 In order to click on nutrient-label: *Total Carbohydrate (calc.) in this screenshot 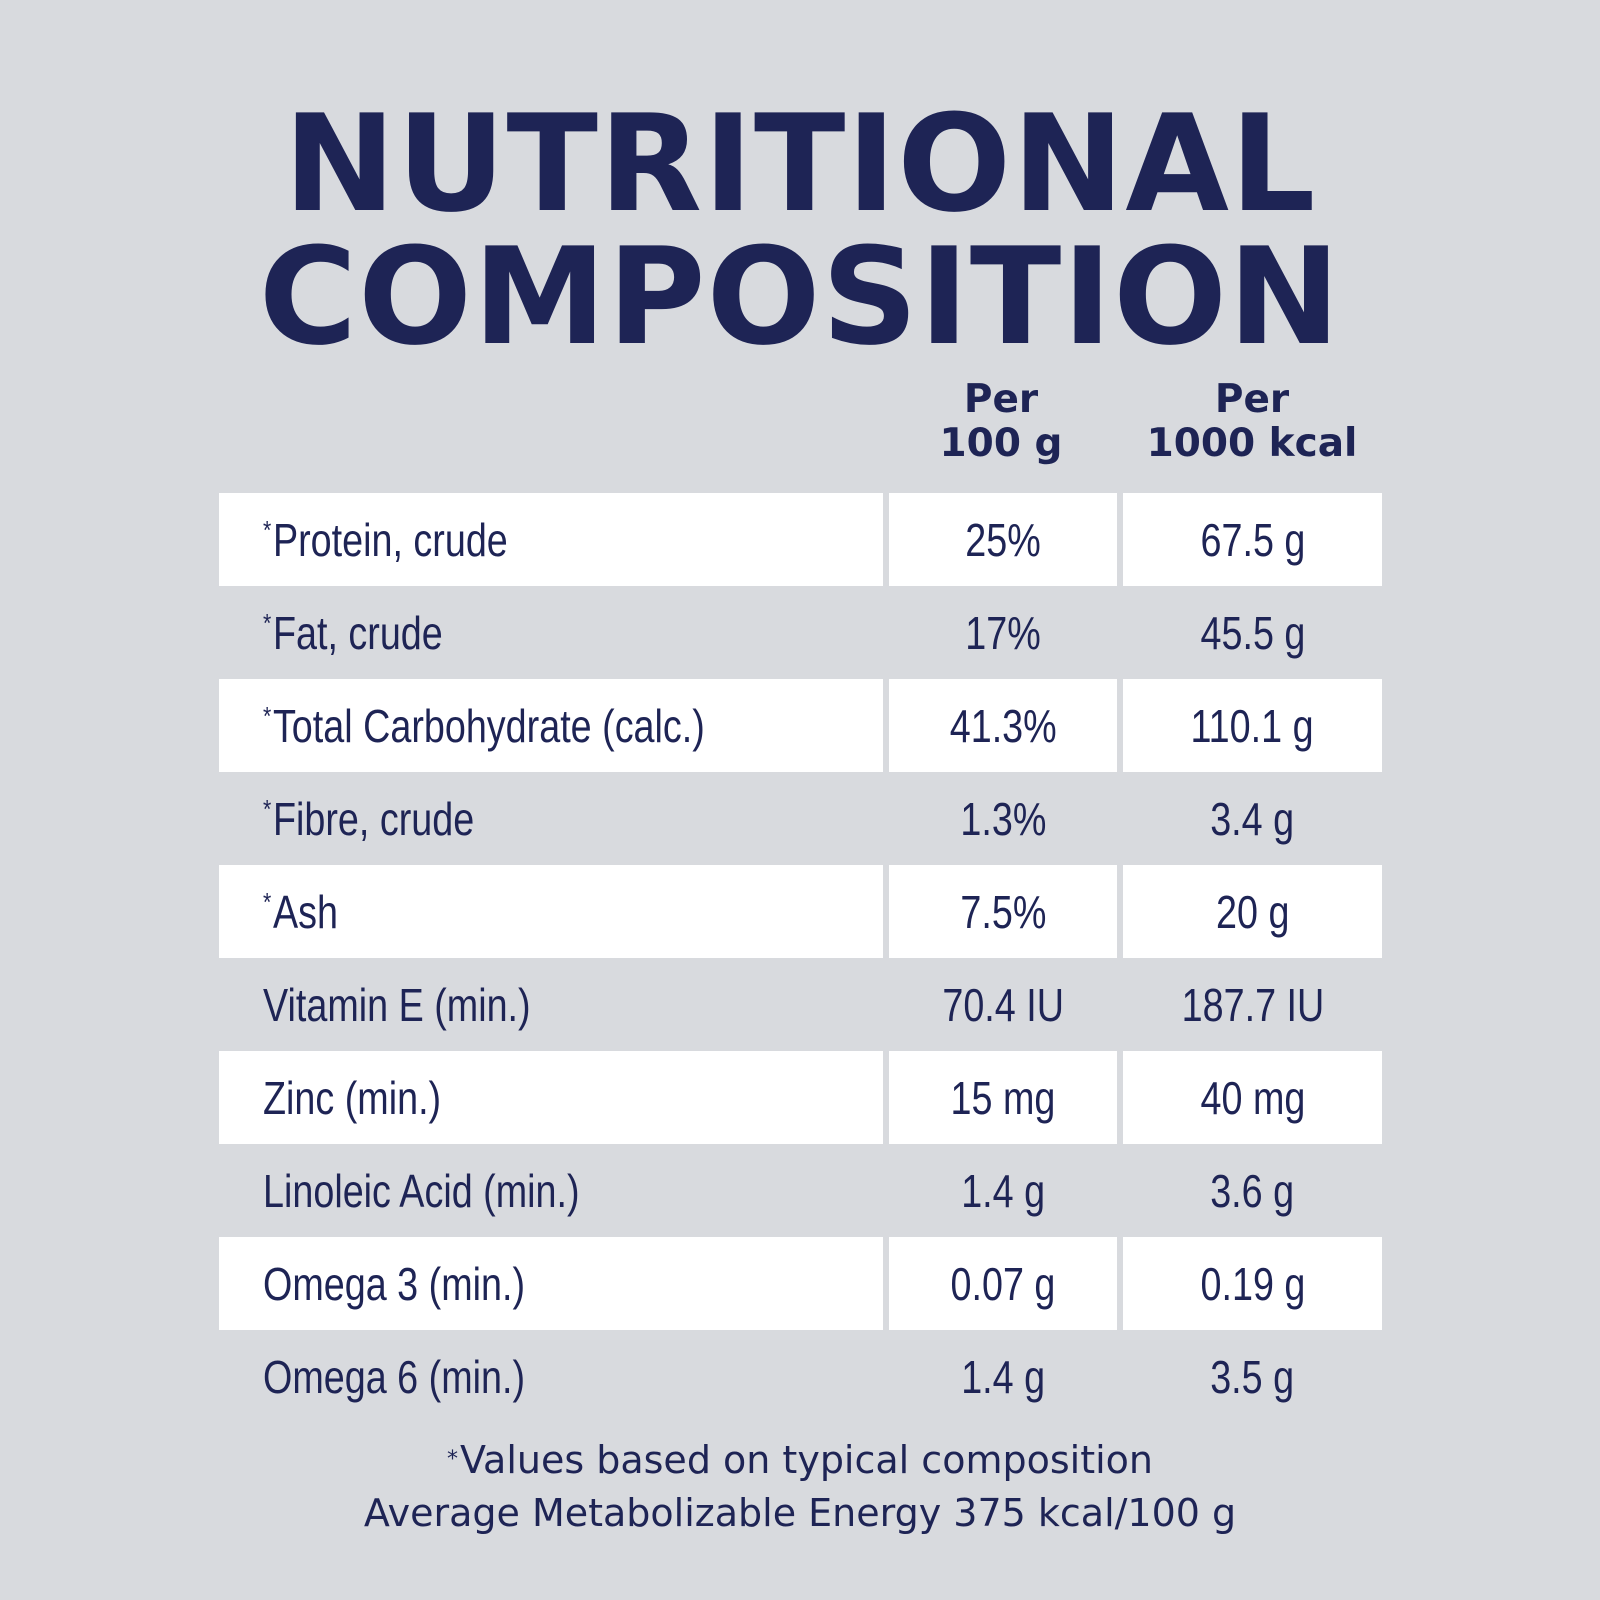, I will do `click(551, 725)`.